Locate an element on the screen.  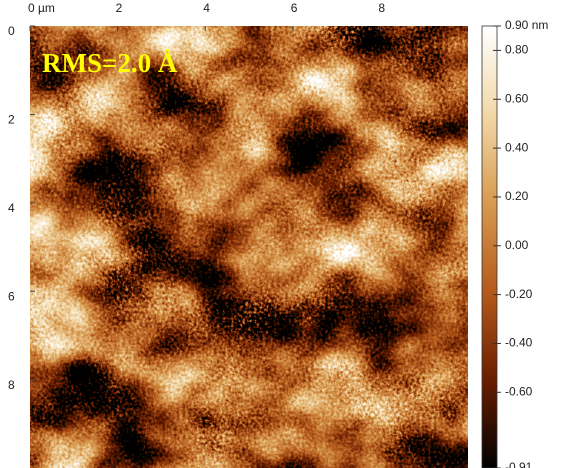
colorbar-label: -0.91 is located at coordinates (519, 464).